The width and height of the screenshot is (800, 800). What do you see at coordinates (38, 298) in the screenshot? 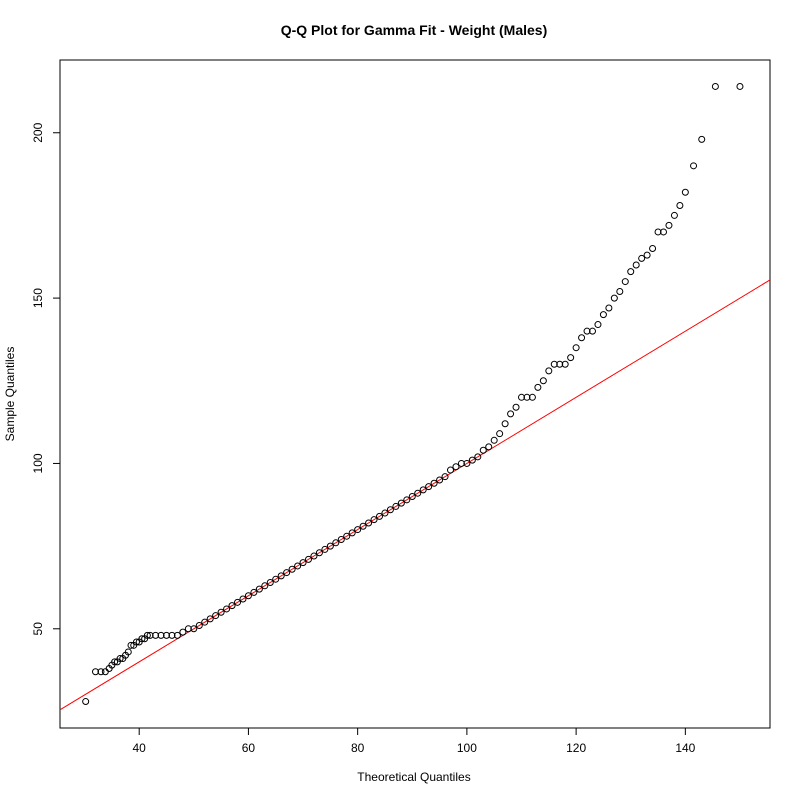
I see `y-tick-label: 150` at bounding box center [38, 298].